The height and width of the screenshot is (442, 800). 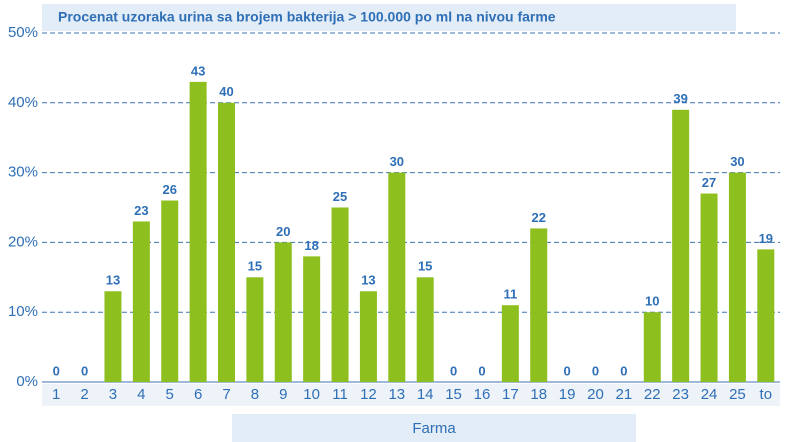 I want to click on value-label: 10, so click(x=652, y=301).